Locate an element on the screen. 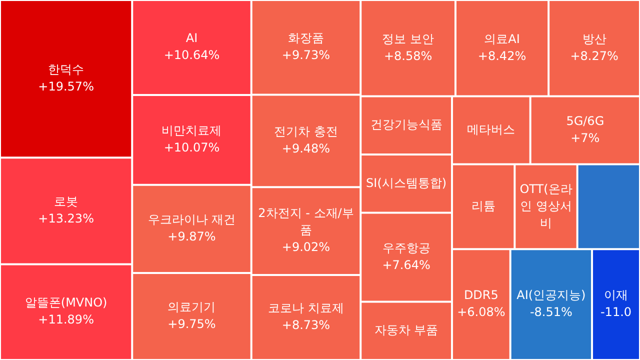  category-label: 건강기능식품 is located at coordinates (406, 125).